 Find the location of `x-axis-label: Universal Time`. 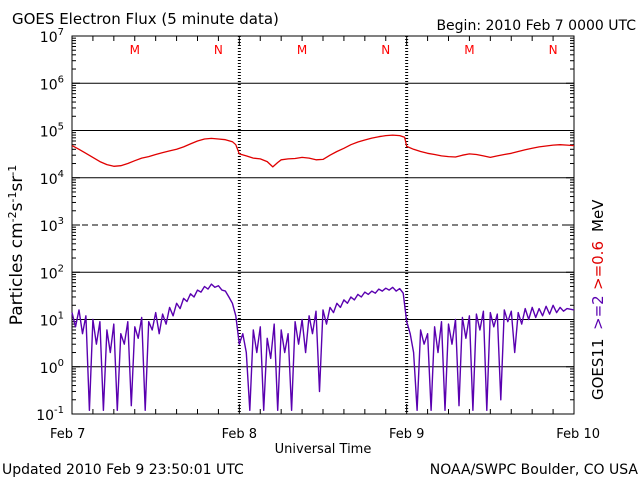

x-axis-label: Universal Time is located at coordinates (323, 449).